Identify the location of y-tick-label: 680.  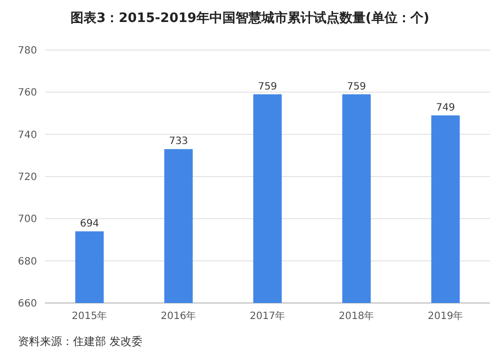
(27, 262).